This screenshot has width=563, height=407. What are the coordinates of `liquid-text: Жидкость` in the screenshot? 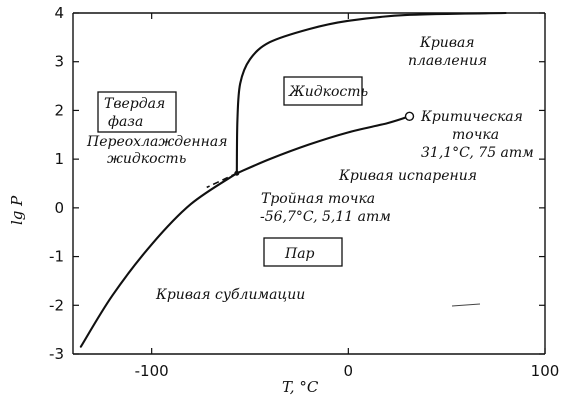 It's located at (328, 92).